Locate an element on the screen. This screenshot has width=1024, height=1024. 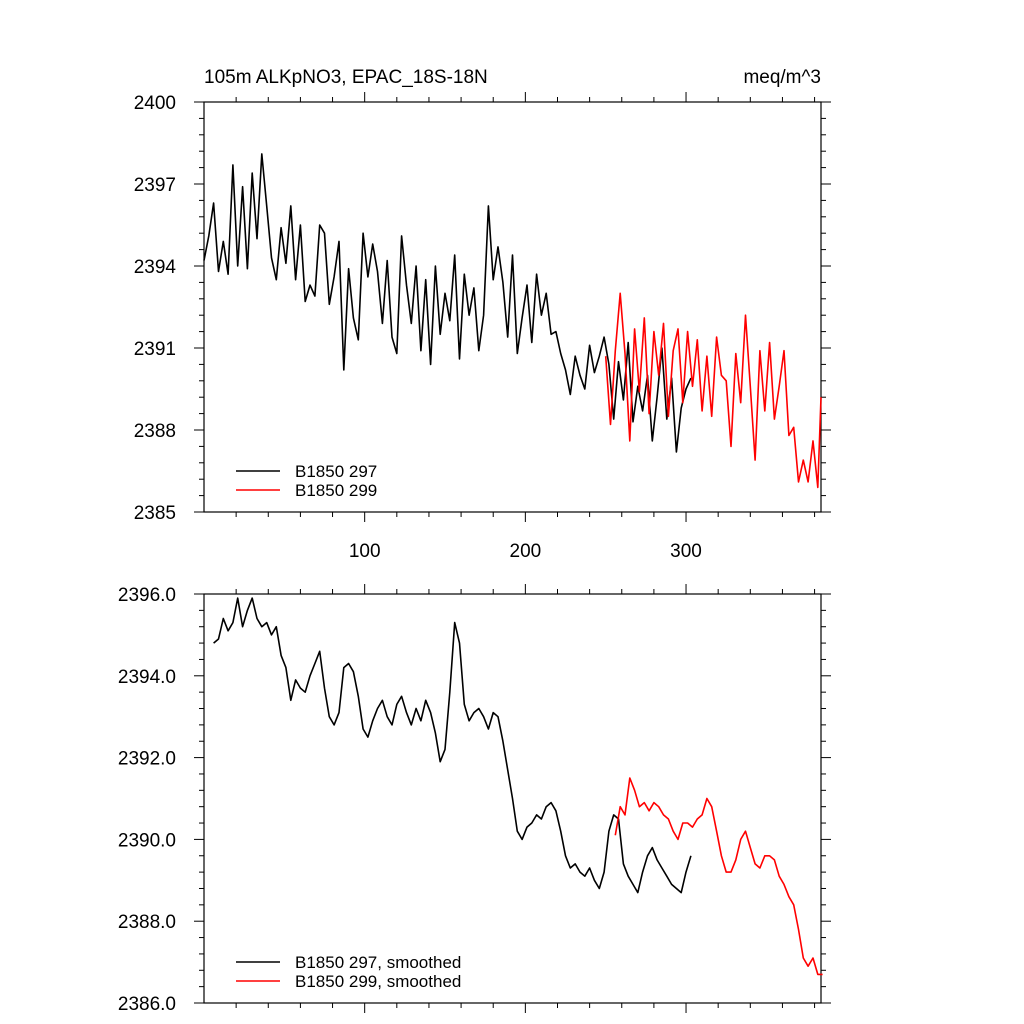
y-tick-label: 2385 is located at coordinates (155, 513).